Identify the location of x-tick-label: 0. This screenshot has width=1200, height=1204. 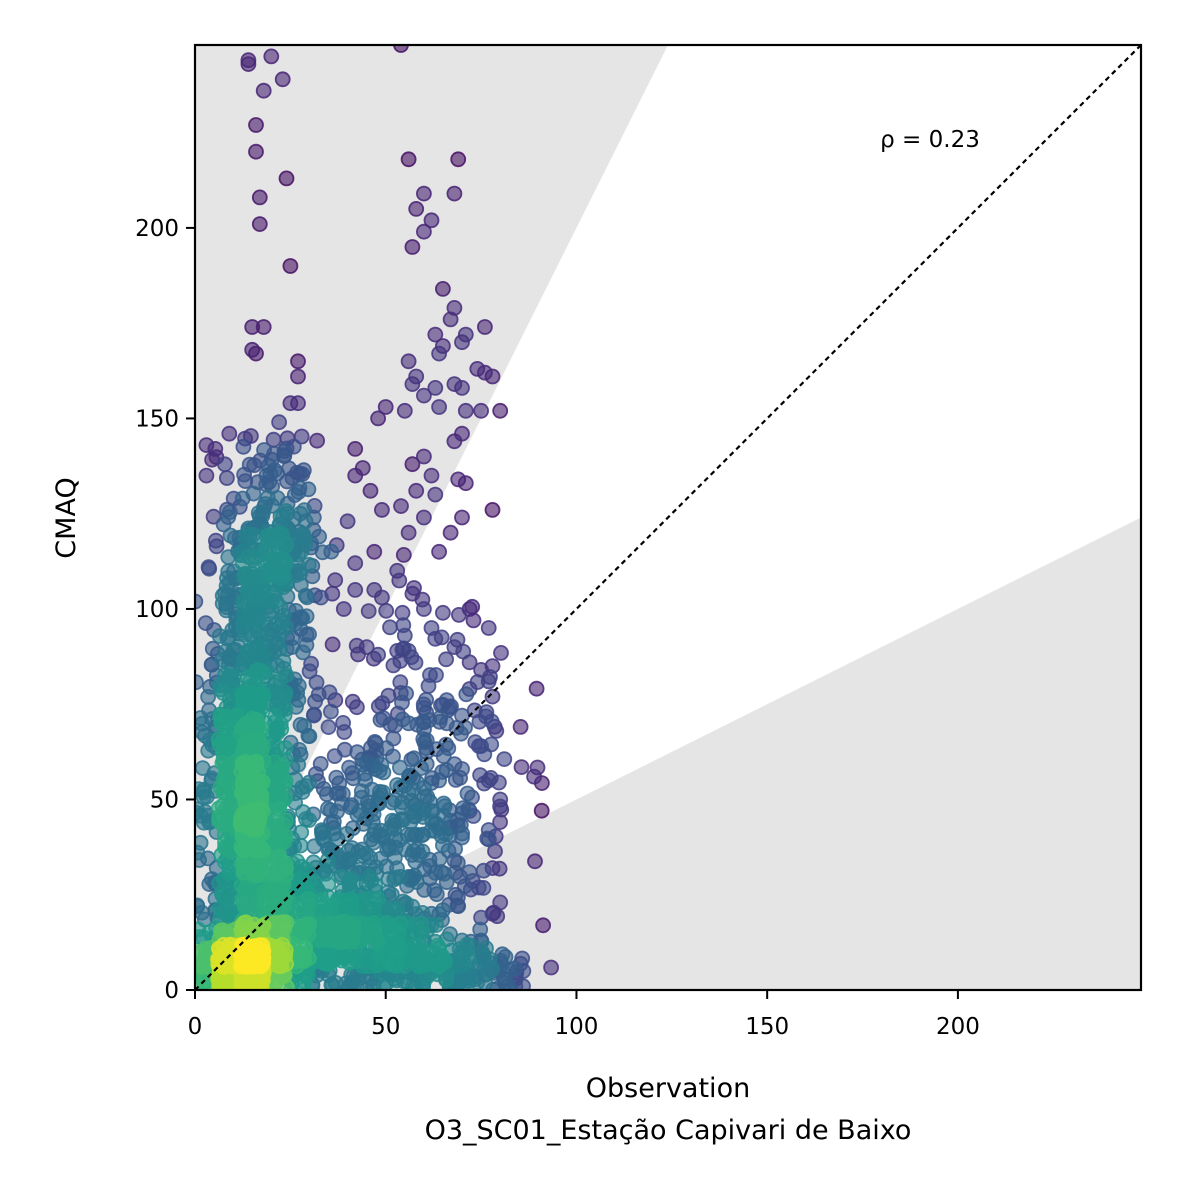
(195, 1027).